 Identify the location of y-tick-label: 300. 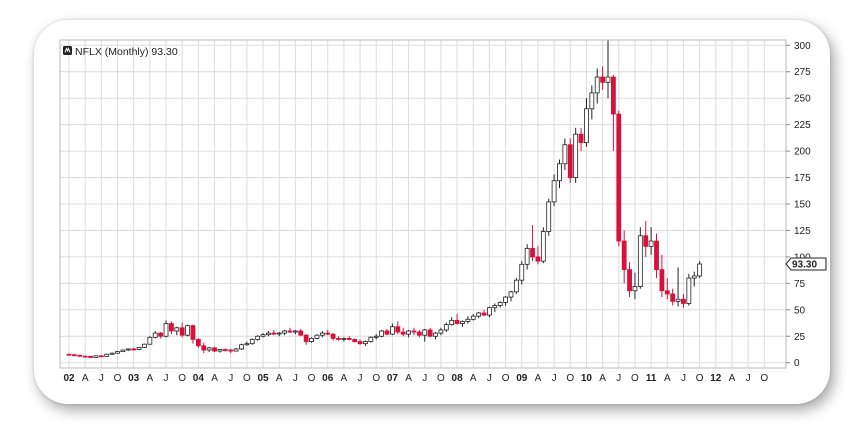
(802, 46).